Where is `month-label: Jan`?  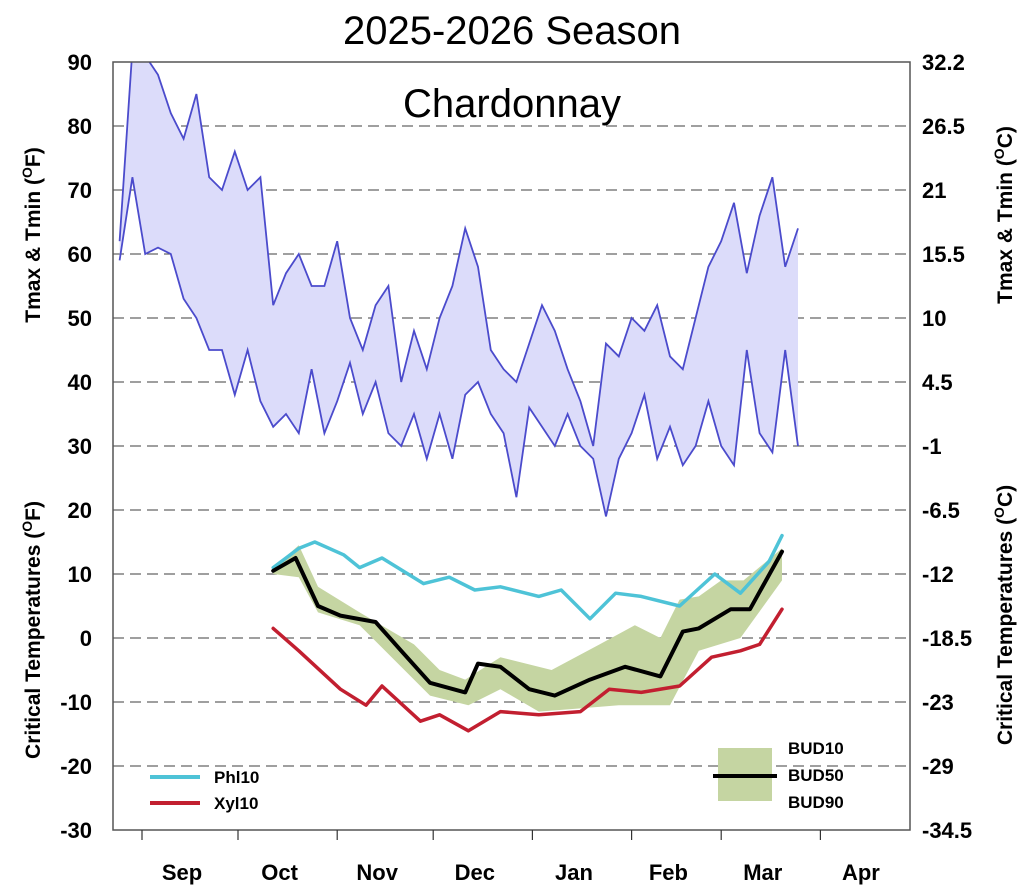
month-label: Jan is located at coordinates (574, 872).